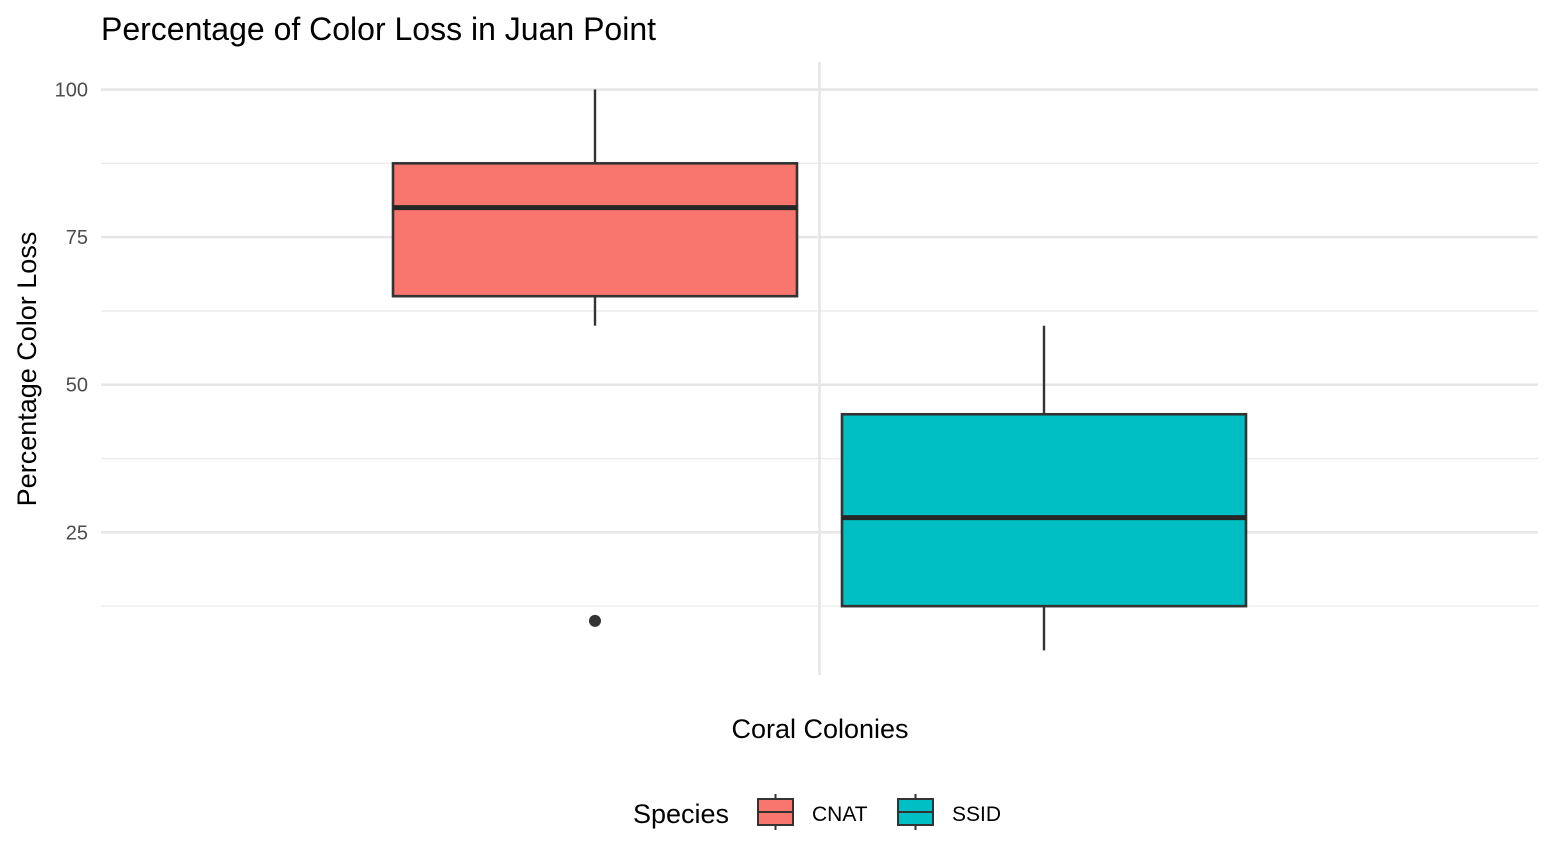 Image resolution: width=1554 pixels, height=864 pixels. What do you see at coordinates (71, 91) in the screenshot?
I see `y-tick-label: 100` at bounding box center [71, 91].